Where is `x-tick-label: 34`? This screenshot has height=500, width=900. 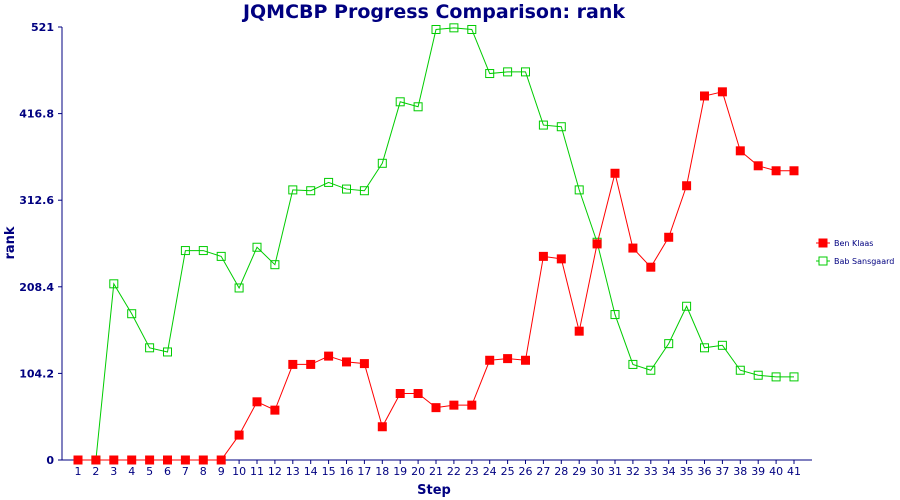
x-tick-label: 34 is located at coordinates (669, 471).